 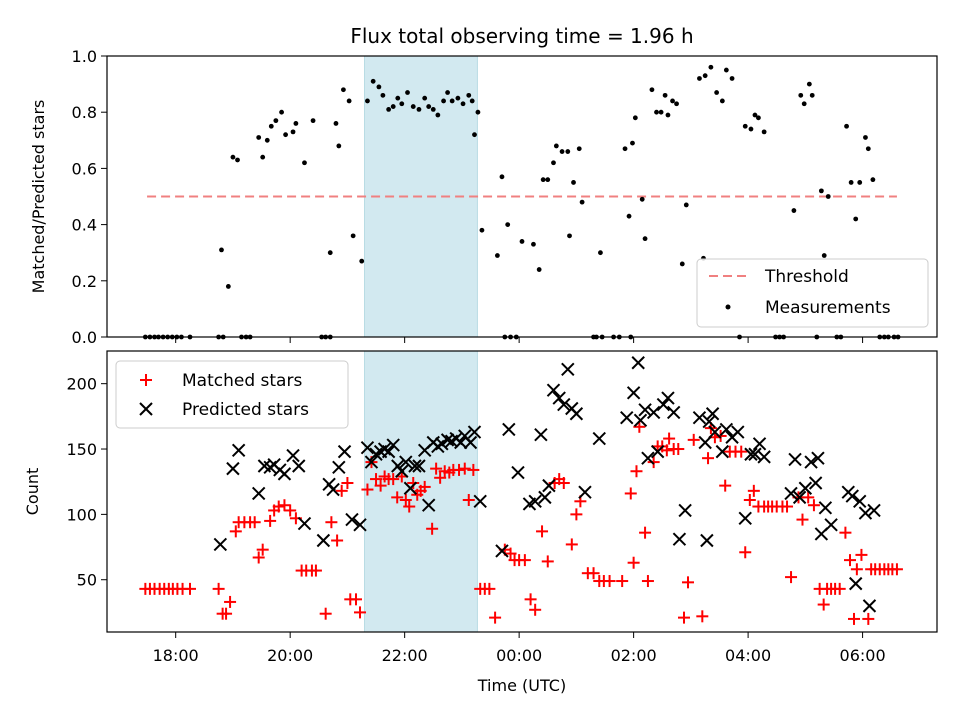 What do you see at coordinates (728, 307) in the screenshot?
I see `legend-measurements-swatch` at bounding box center [728, 307].